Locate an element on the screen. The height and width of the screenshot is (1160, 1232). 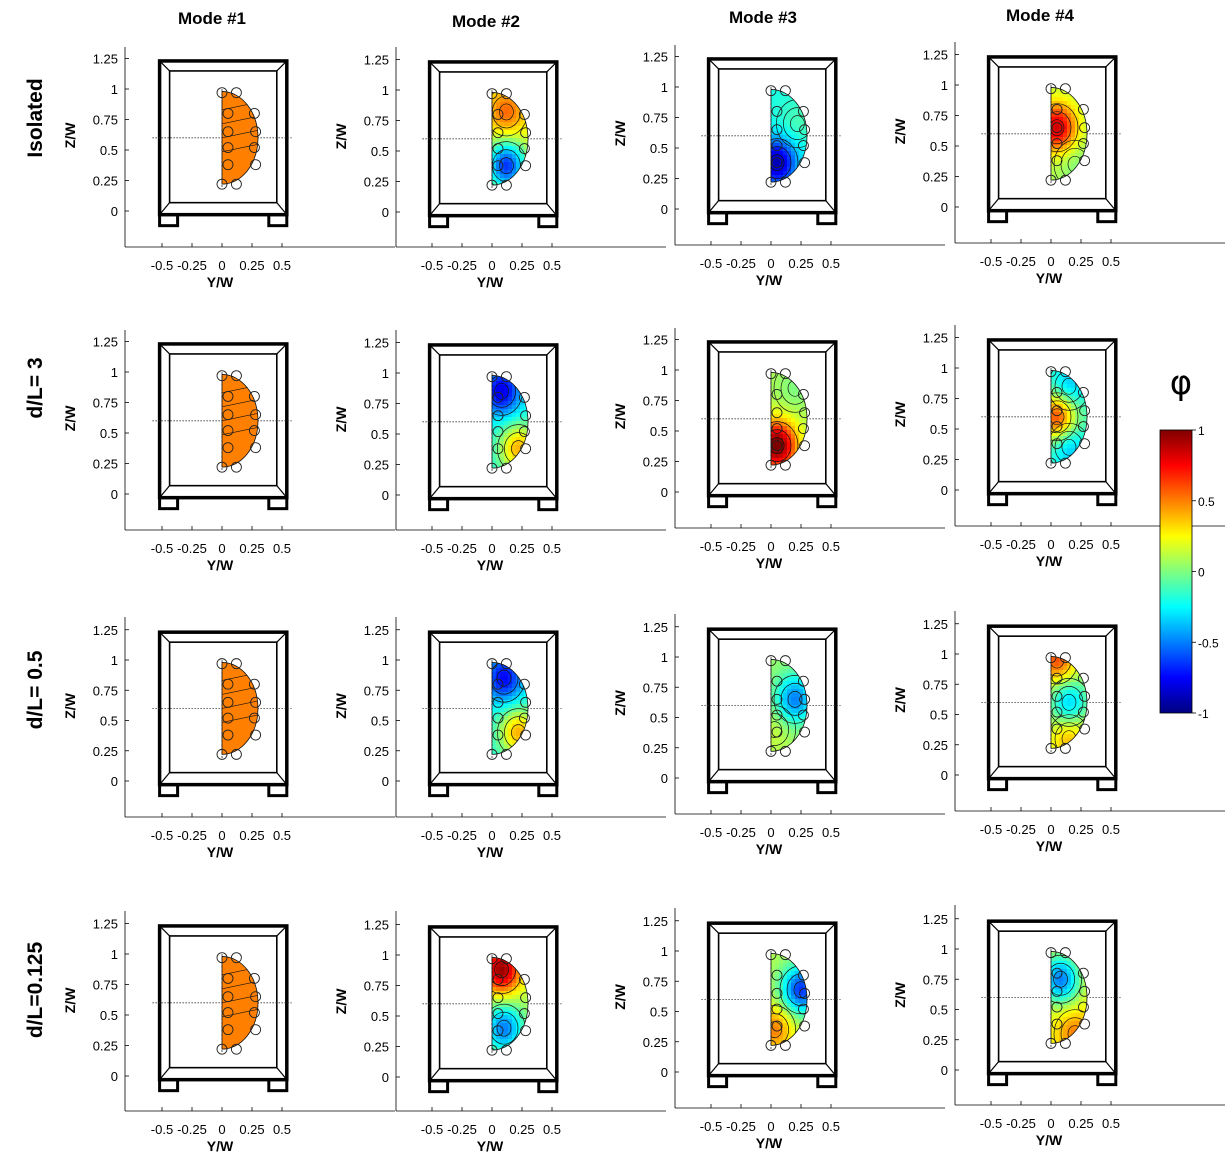
panel-row3-mode3: 0 0.25 0.5 0.75 1 1.25 -0.5 -0.25 0 0.25 0.5 Y/W Z/W is located at coordinates (778, 735).